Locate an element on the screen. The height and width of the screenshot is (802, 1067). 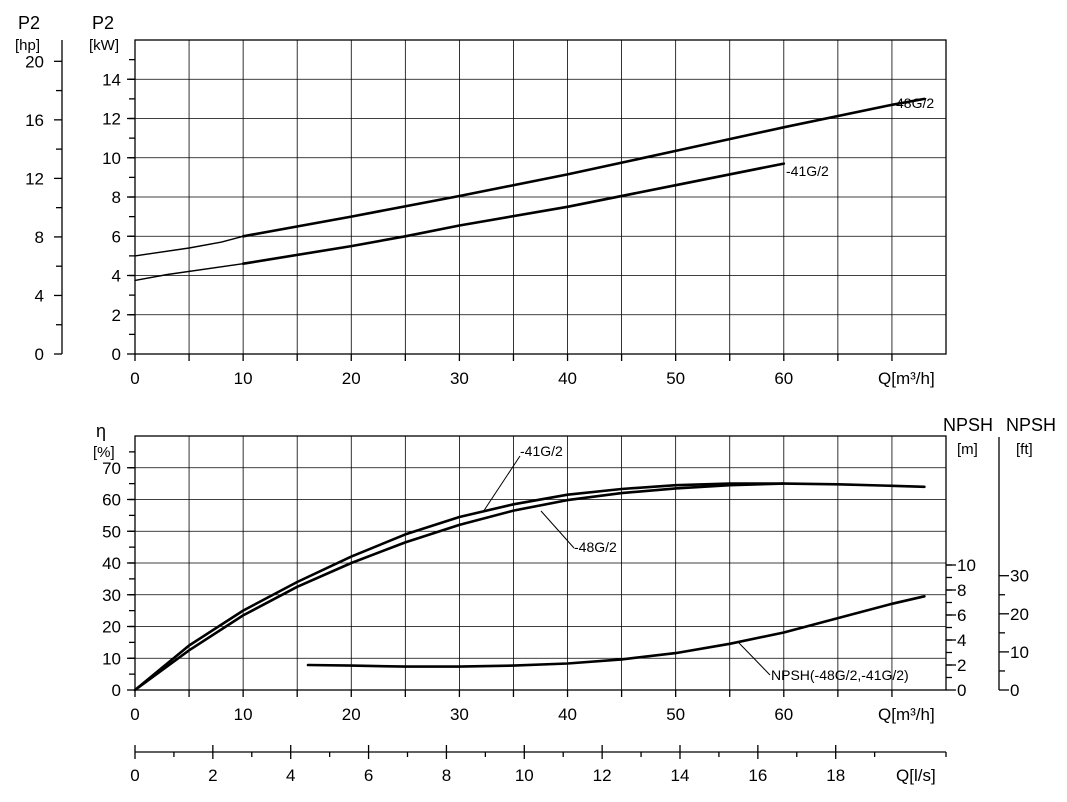
efficiency-y-tick-label-20: 20 is located at coordinates (111, 627).